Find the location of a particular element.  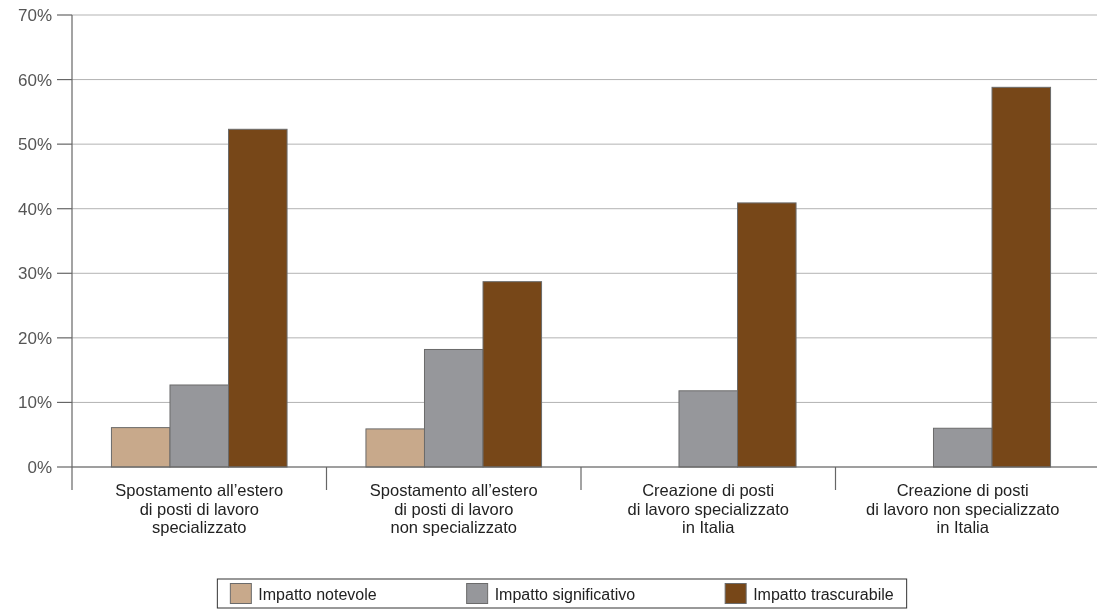

y-tick-label: 60% is located at coordinates (34, 80).